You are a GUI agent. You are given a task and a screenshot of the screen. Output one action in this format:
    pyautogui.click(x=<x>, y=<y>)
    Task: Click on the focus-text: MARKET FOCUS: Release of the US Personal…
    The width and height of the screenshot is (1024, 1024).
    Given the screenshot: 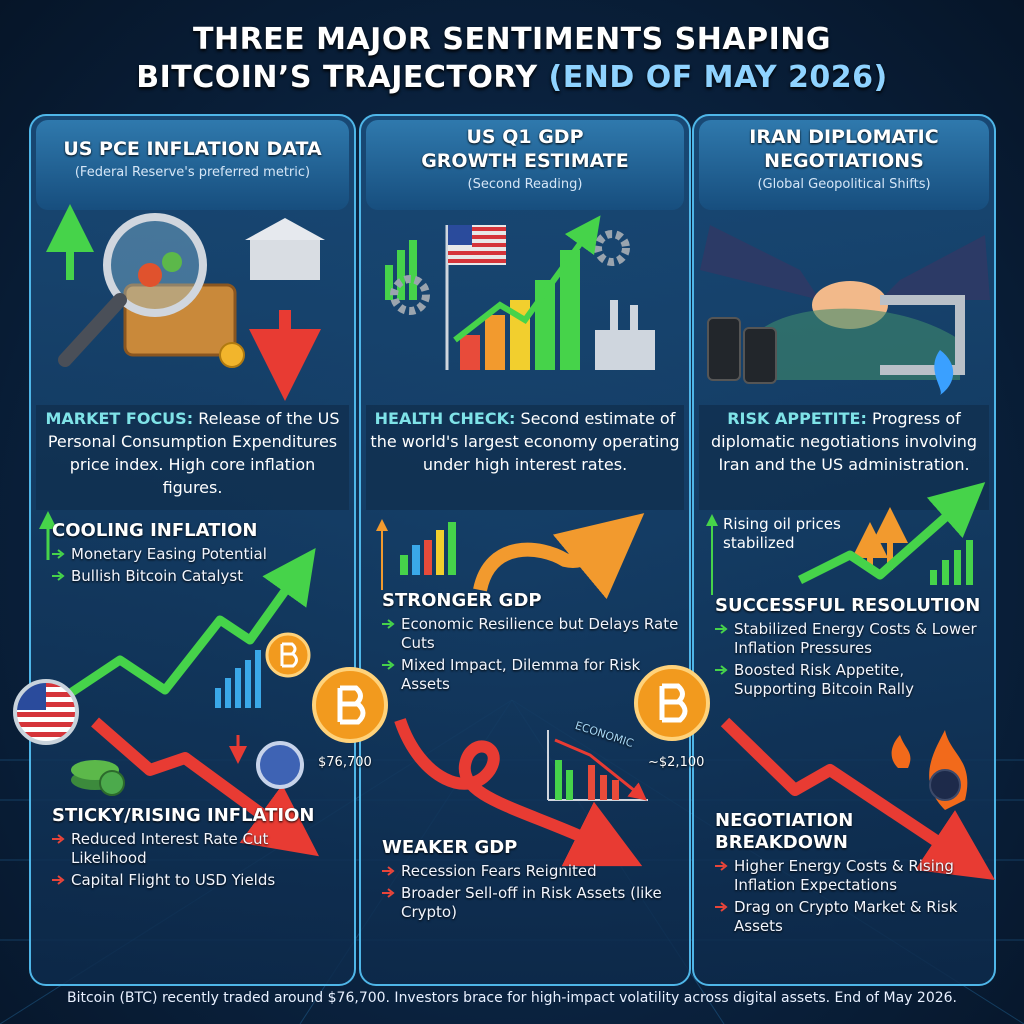 What is the action you would take?
    pyautogui.click(x=192, y=457)
    